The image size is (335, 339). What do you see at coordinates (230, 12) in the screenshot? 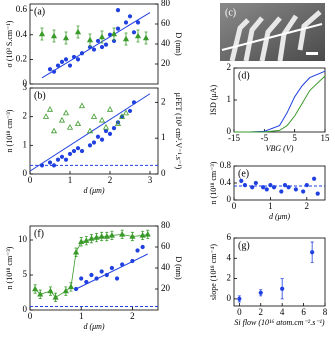
I see `panel-label: (c)` at bounding box center [230, 12].